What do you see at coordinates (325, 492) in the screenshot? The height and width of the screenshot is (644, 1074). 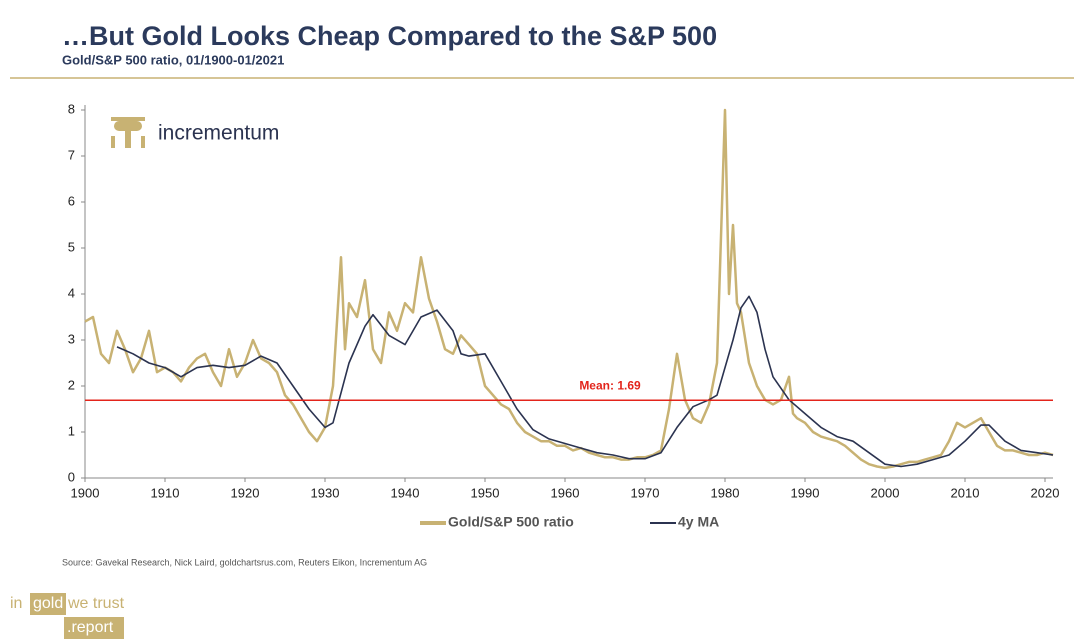 I see `x-tick-label: 1930` at bounding box center [325, 492].